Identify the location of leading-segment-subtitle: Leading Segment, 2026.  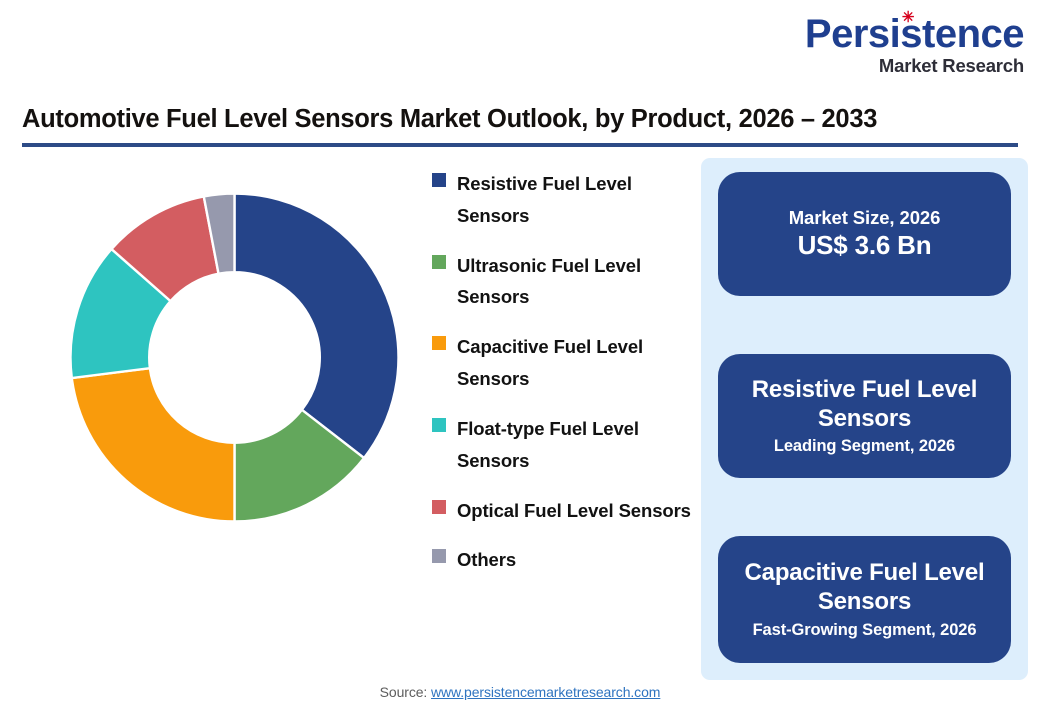
(864, 446).